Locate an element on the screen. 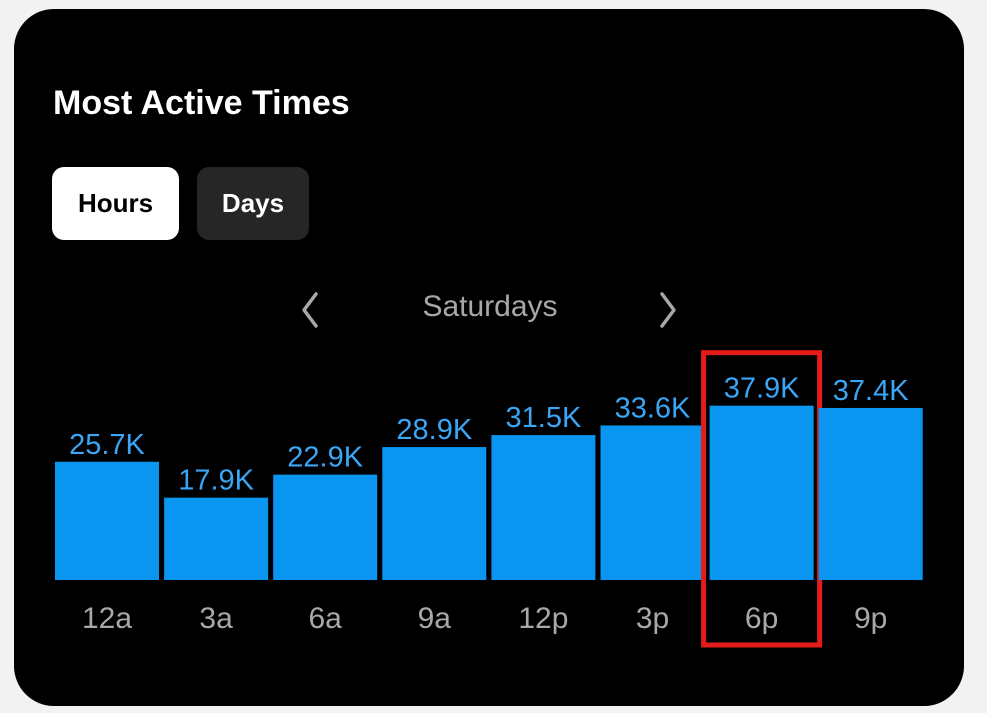 The height and width of the screenshot is (713, 987). x-tick-label-9a: 9a is located at coordinates (435, 618).